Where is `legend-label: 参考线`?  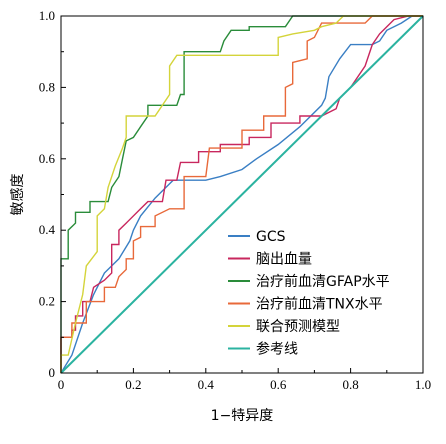
legend-label: 参考线 is located at coordinates (277, 349).